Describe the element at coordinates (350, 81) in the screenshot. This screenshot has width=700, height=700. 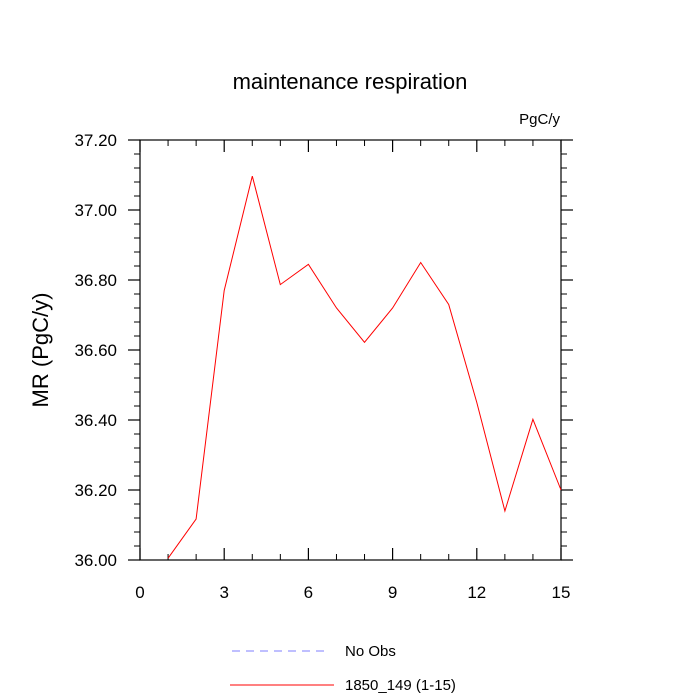
I see `chart-title: maintenance respiration` at that location.